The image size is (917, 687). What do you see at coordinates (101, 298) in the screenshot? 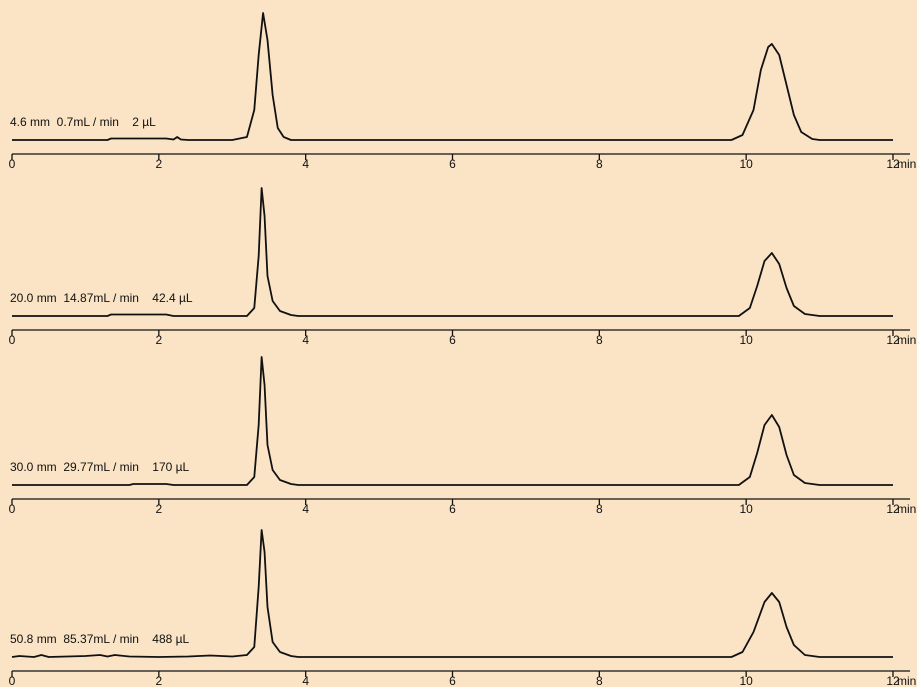
I see `panel-title: 20.0 mm 14.87mL / min 42.4 µL` at bounding box center [101, 298].